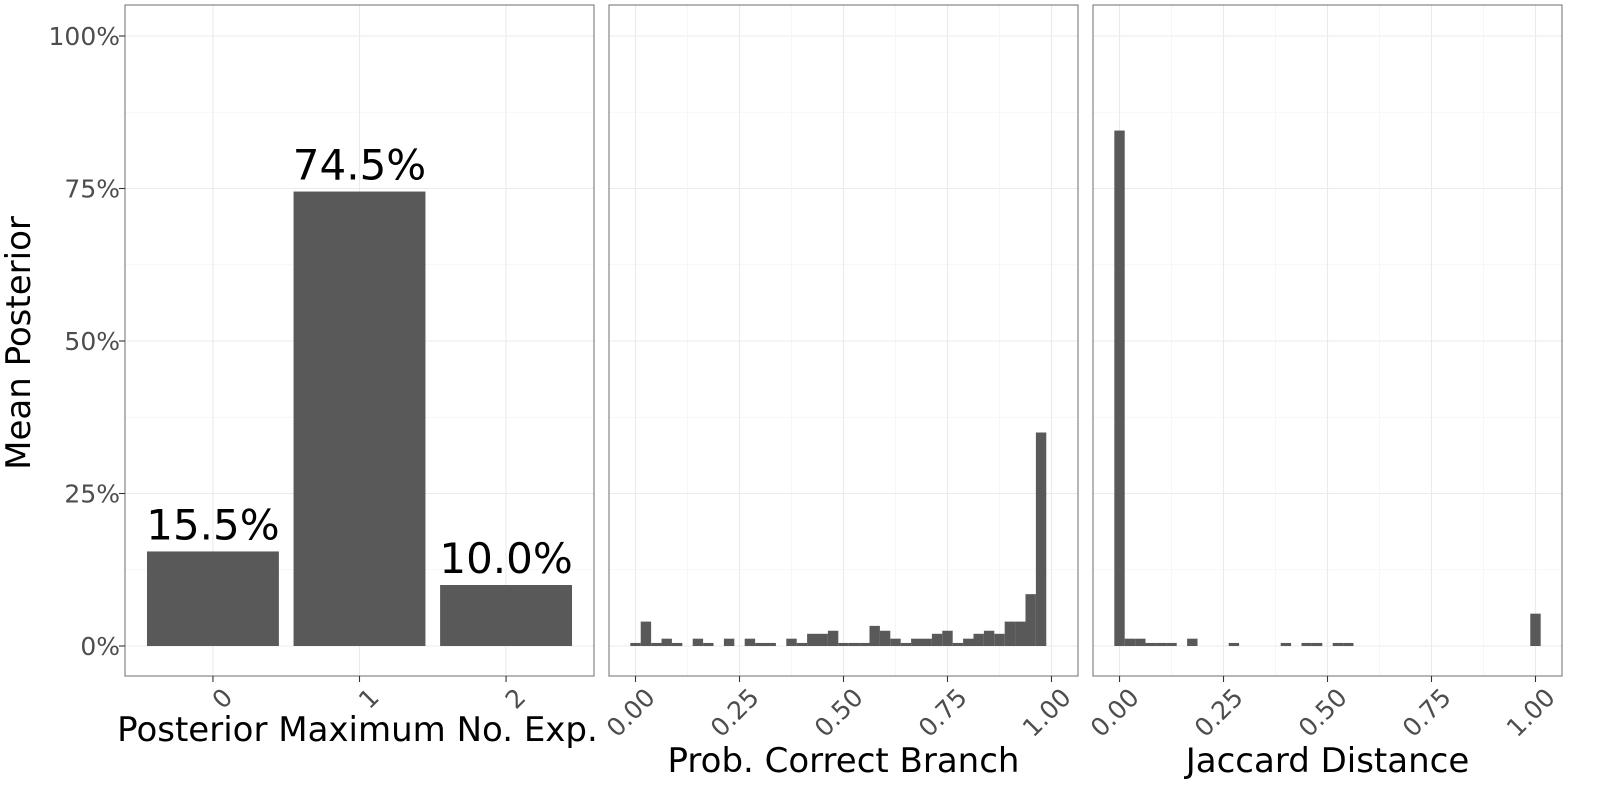 Image resolution: width=1600 pixels, height=800 pixels. Describe the element at coordinates (92, 189) in the screenshot. I see `y-tick-label: 75%` at that location.